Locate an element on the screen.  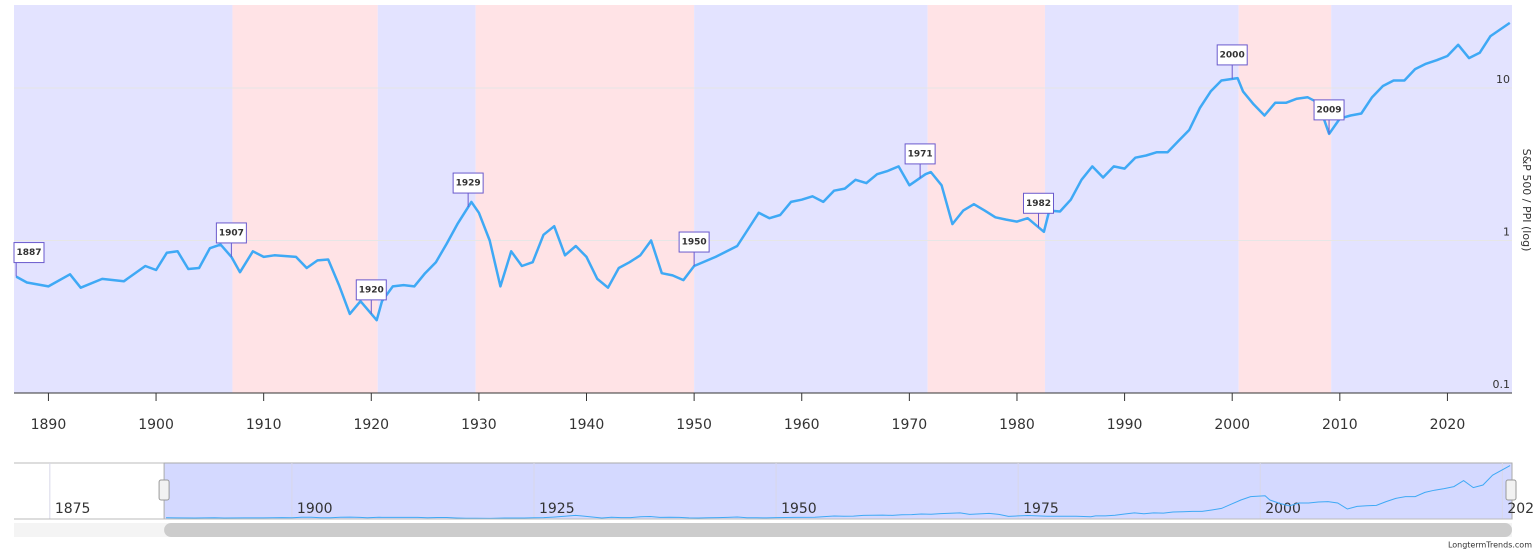
credit: LongtermTrends.com is located at coordinates (1490, 545).